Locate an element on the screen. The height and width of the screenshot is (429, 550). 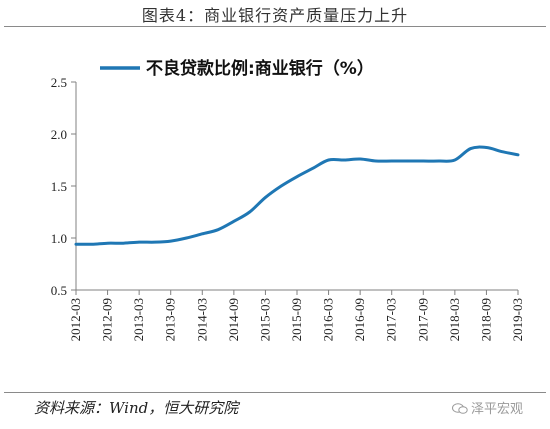
x-tick-label: 2016-09 is located at coordinates (359, 319).